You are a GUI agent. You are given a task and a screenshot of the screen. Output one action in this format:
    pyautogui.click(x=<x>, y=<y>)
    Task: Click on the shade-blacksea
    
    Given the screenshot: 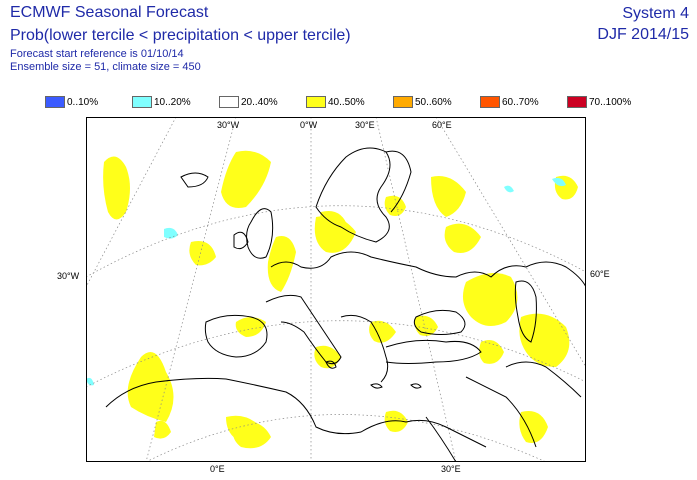 What is the action you would take?
    pyautogui.click(x=490, y=299)
    